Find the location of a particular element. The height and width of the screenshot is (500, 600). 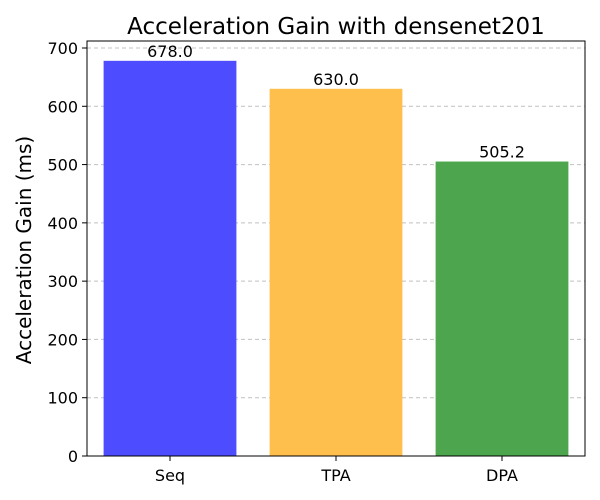

x-tick-label: TPA is located at coordinates (335, 475).